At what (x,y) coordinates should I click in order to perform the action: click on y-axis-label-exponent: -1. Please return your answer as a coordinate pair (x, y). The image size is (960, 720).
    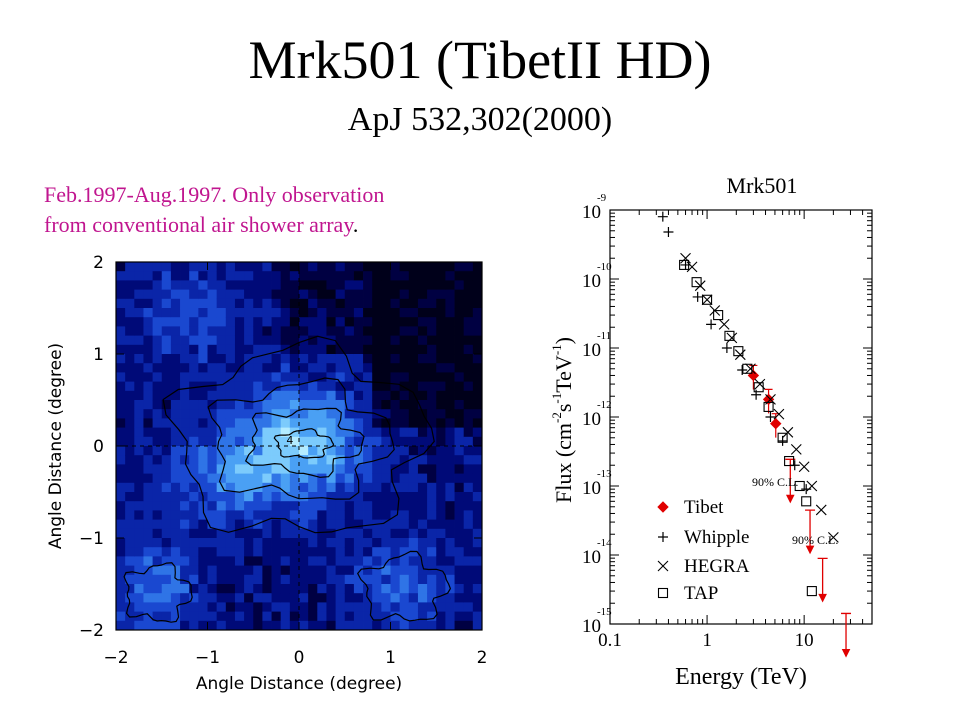
    Looking at the image, I should click on (556, 349).